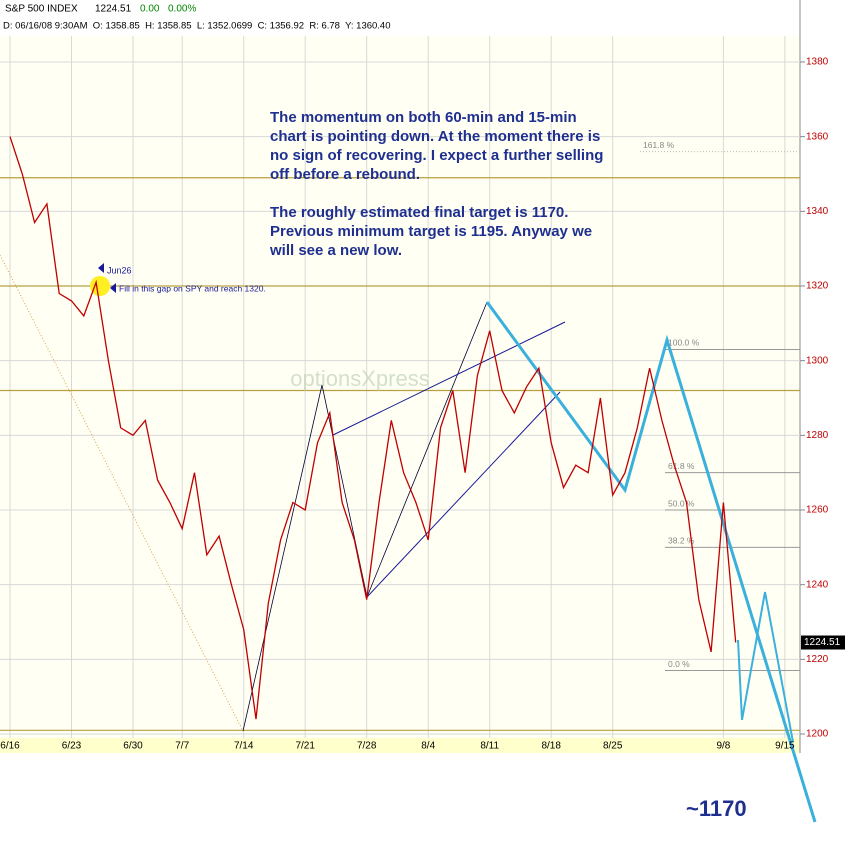 The image size is (845, 853). I want to click on y-tick-label: 1200, so click(817, 734).